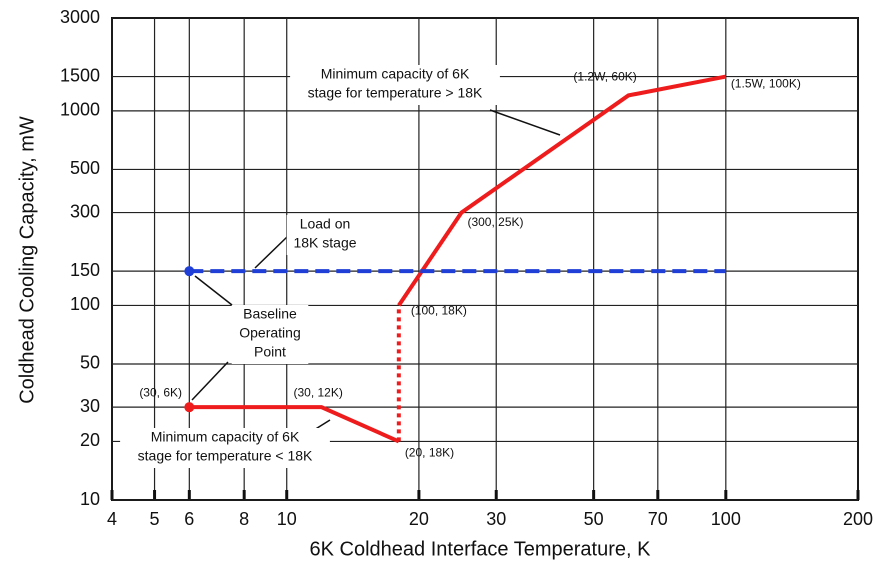 This screenshot has width=875, height=571. Describe the element at coordinates (766, 84) in the screenshot. I see `point-label: (1.5W, 100K)` at that location.